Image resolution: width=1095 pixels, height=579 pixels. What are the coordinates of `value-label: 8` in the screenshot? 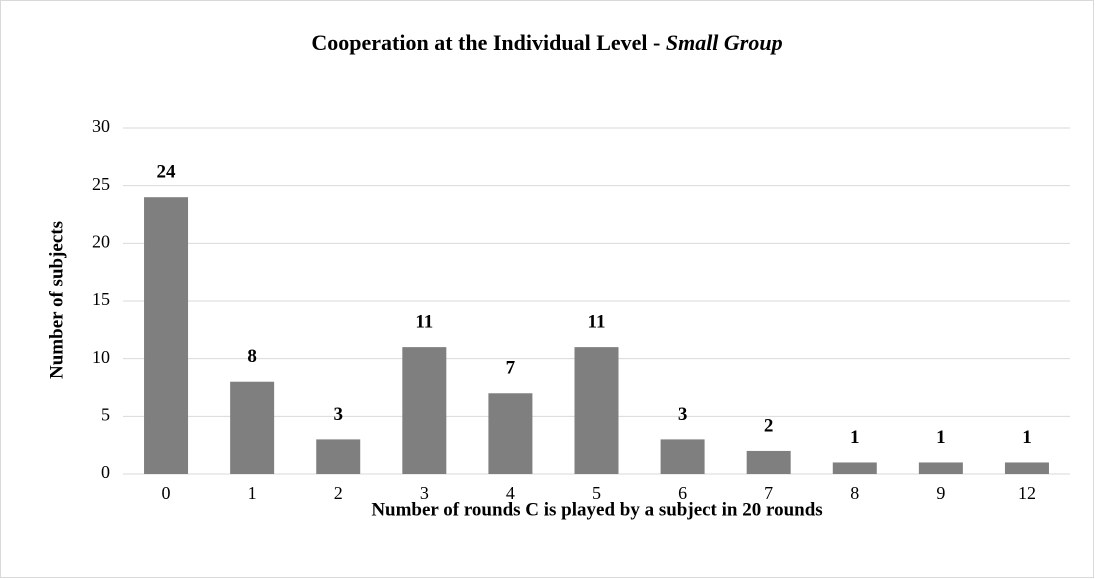 It's located at (252, 356).